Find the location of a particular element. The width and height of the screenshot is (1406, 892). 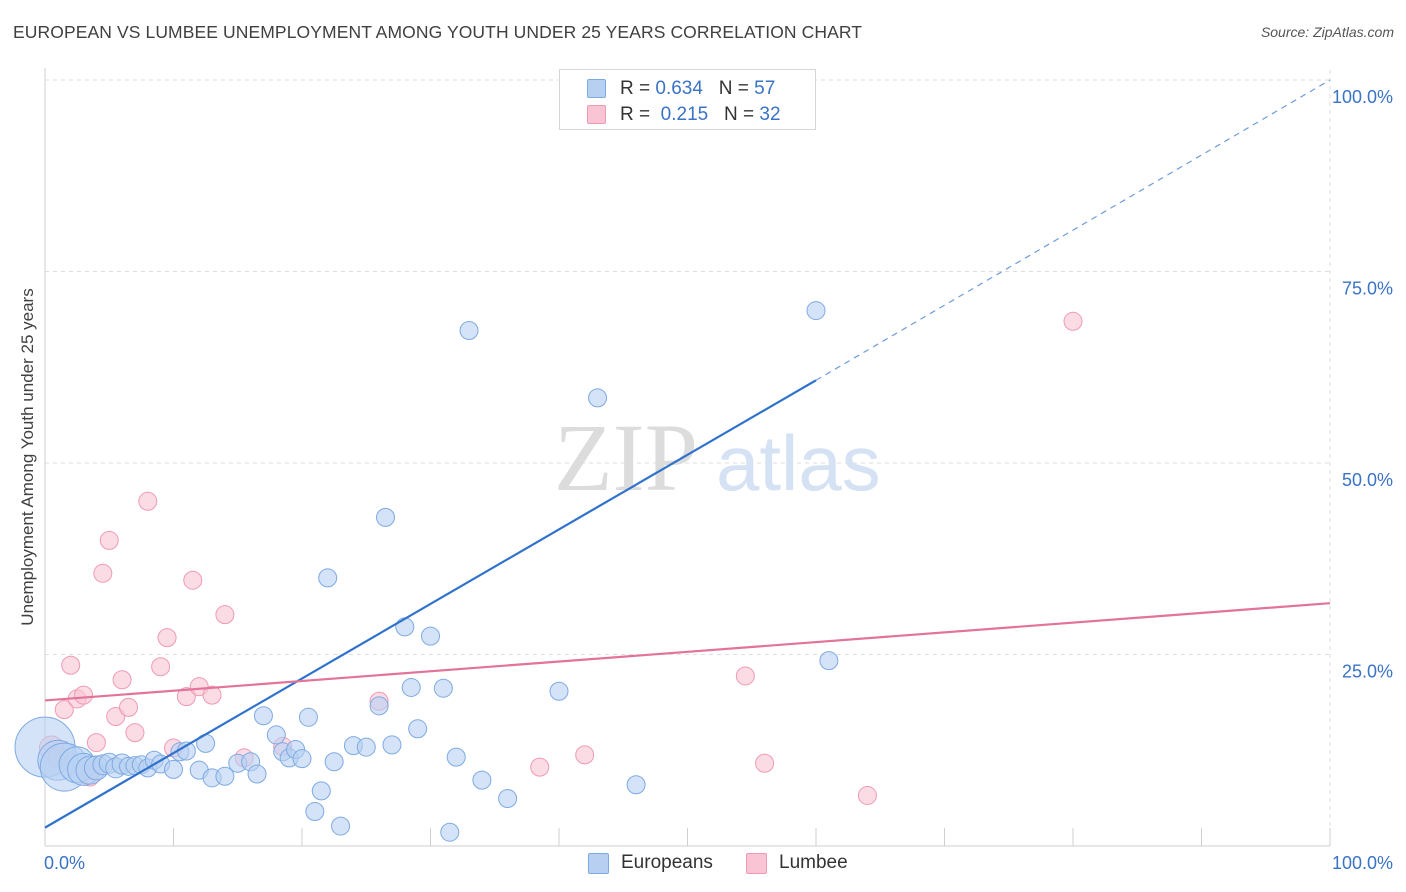

legend-n-value: 32 is located at coordinates (770, 114).